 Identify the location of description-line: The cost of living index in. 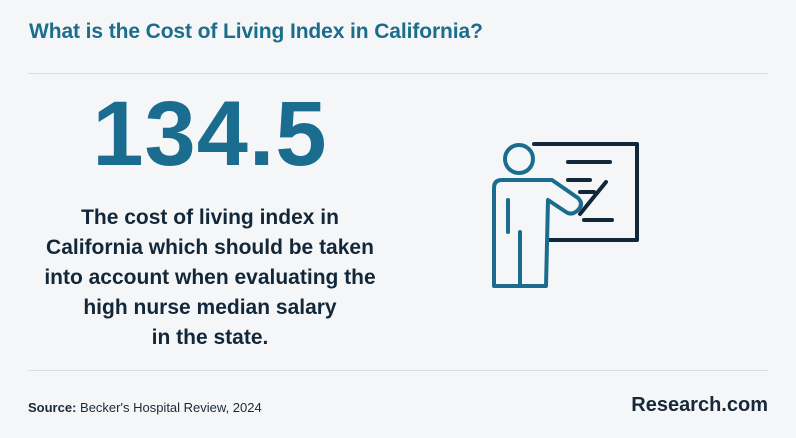
(210, 217).